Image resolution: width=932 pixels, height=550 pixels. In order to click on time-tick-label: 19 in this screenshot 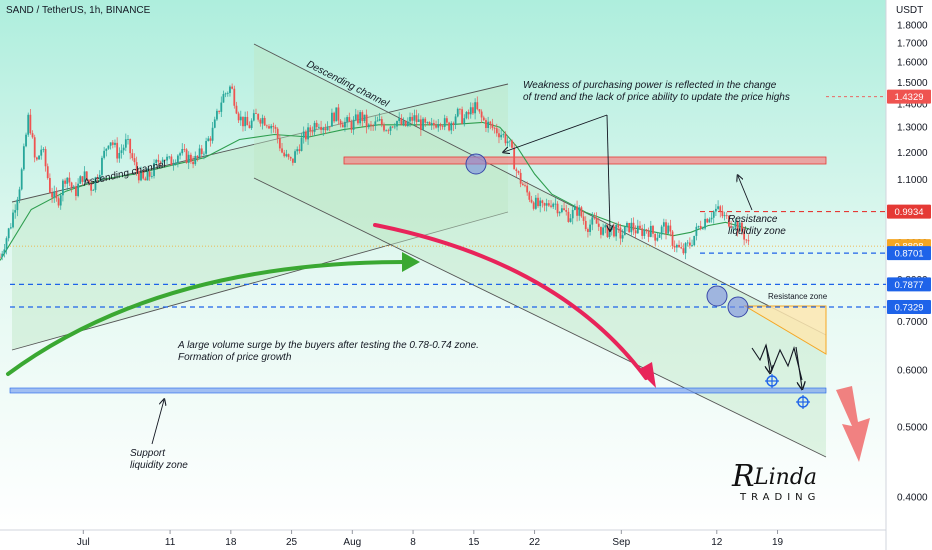, I will do `click(778, 542)`.